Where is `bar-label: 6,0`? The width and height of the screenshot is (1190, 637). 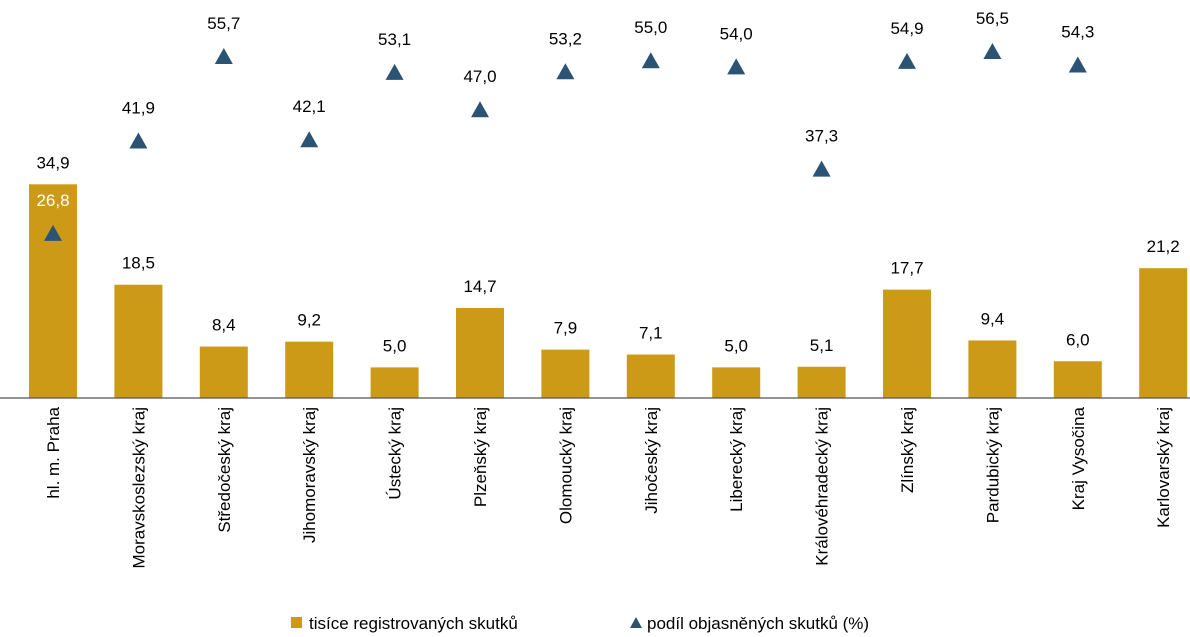
bar-label: 6,0 is located at coordinates (1078, 339).